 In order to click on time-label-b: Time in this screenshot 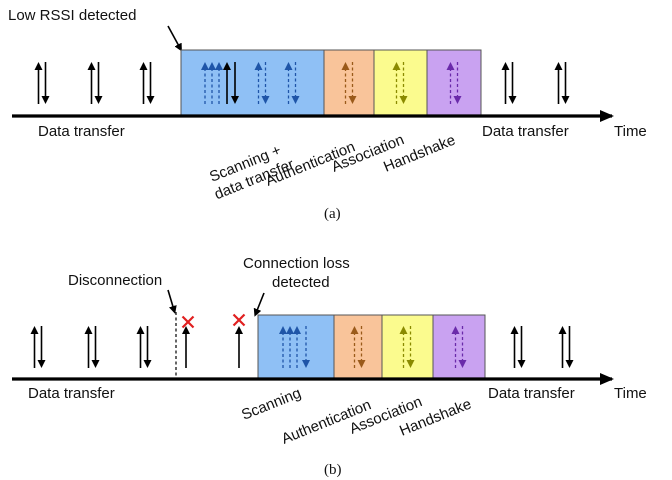, I will do `click(630, 393)`.